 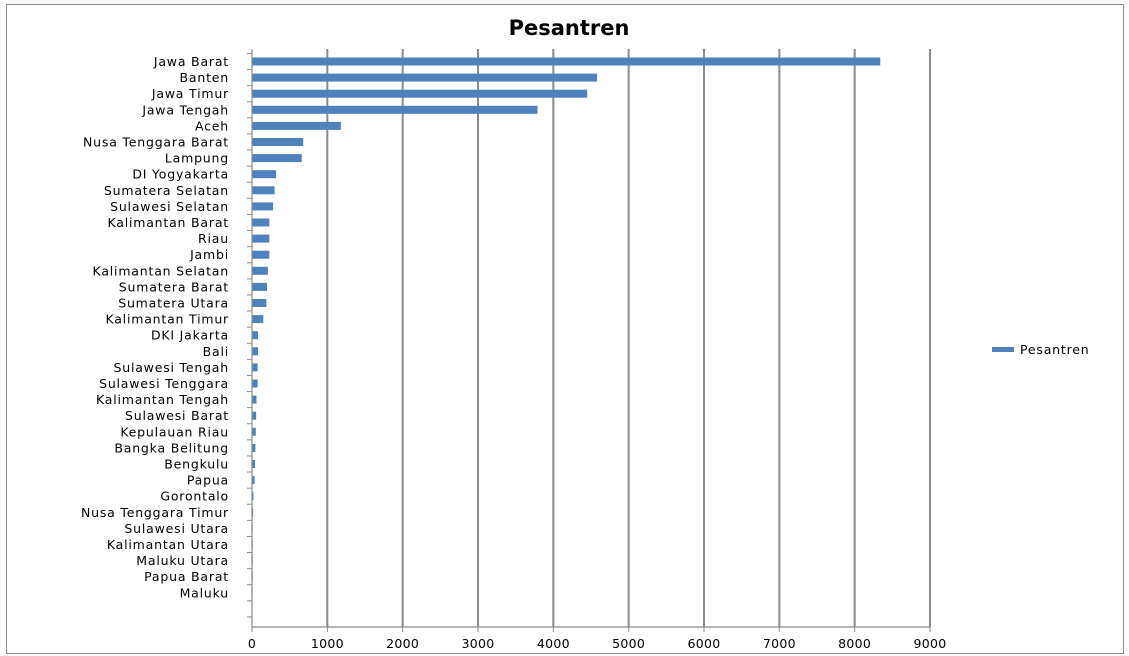 What do you see at coordinates (196, 464) in the screenshot?
I see `category-label: Bengkulu` at bounding box center [196, 464].